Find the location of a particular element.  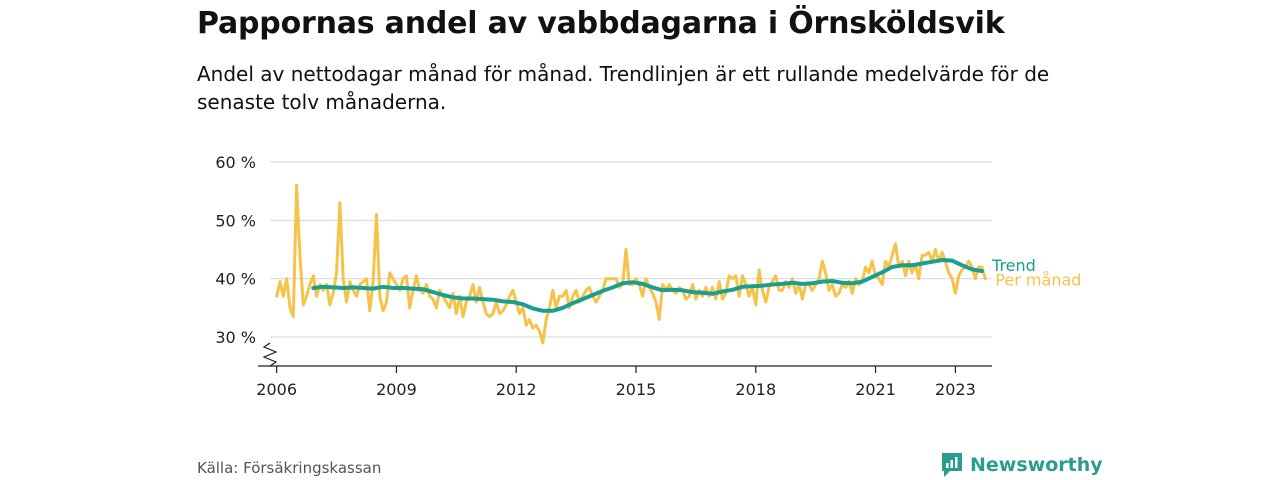

x-tick-label: 2015 is located at coordinates (636, 389).